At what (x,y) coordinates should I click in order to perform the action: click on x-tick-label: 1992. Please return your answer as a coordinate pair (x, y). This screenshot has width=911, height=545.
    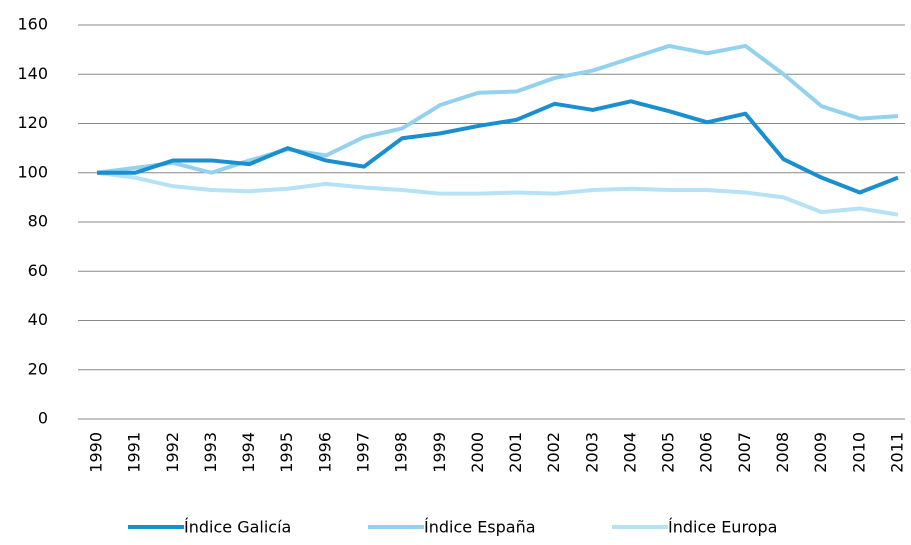
    Looking at the image, I should click on (172, 452).